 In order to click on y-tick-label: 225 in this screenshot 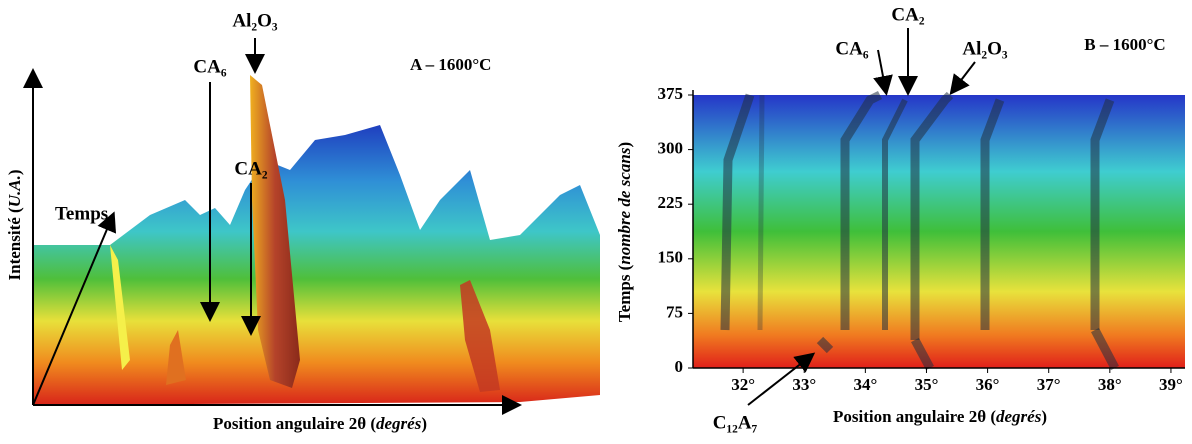, I will do `click(671, 202)`.